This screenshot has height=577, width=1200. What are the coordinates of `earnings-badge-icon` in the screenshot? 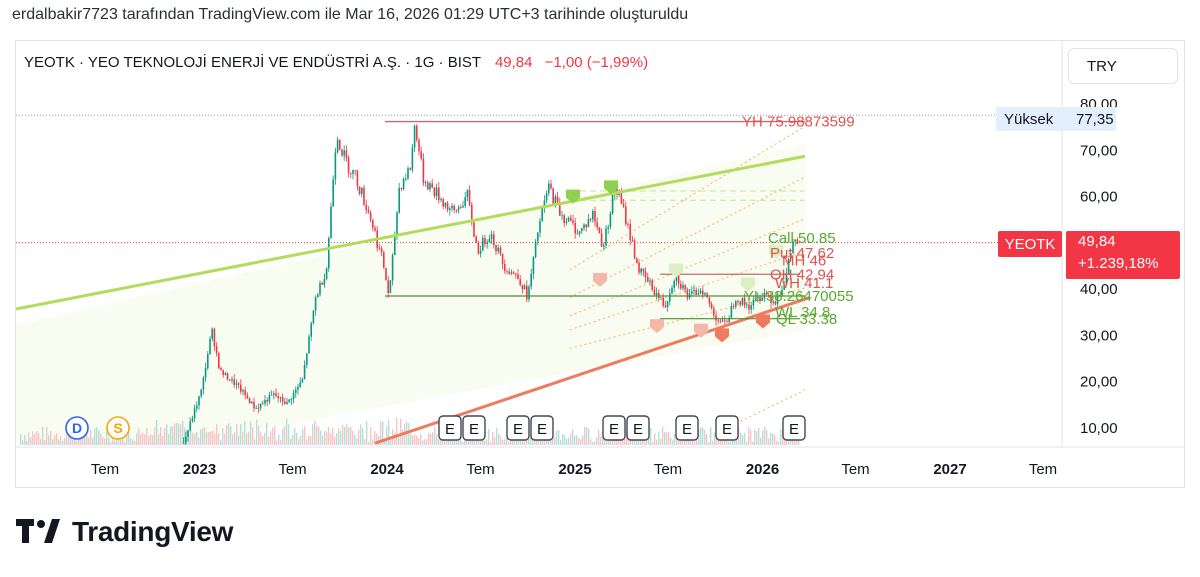 It's located at (638, 428).